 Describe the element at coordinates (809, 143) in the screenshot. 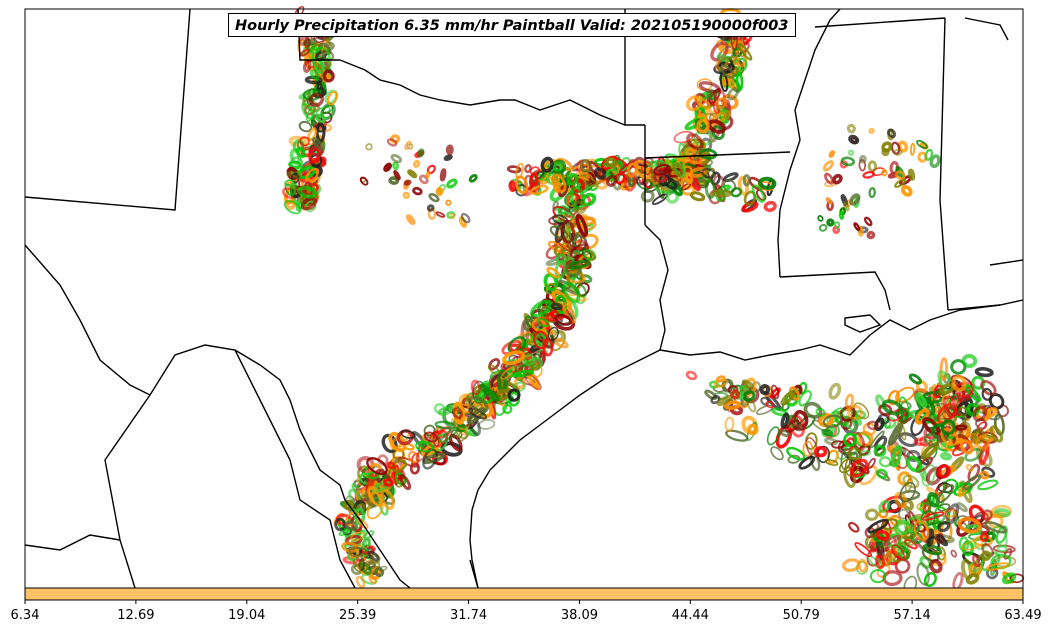

I see `border-mississippi` at that location.